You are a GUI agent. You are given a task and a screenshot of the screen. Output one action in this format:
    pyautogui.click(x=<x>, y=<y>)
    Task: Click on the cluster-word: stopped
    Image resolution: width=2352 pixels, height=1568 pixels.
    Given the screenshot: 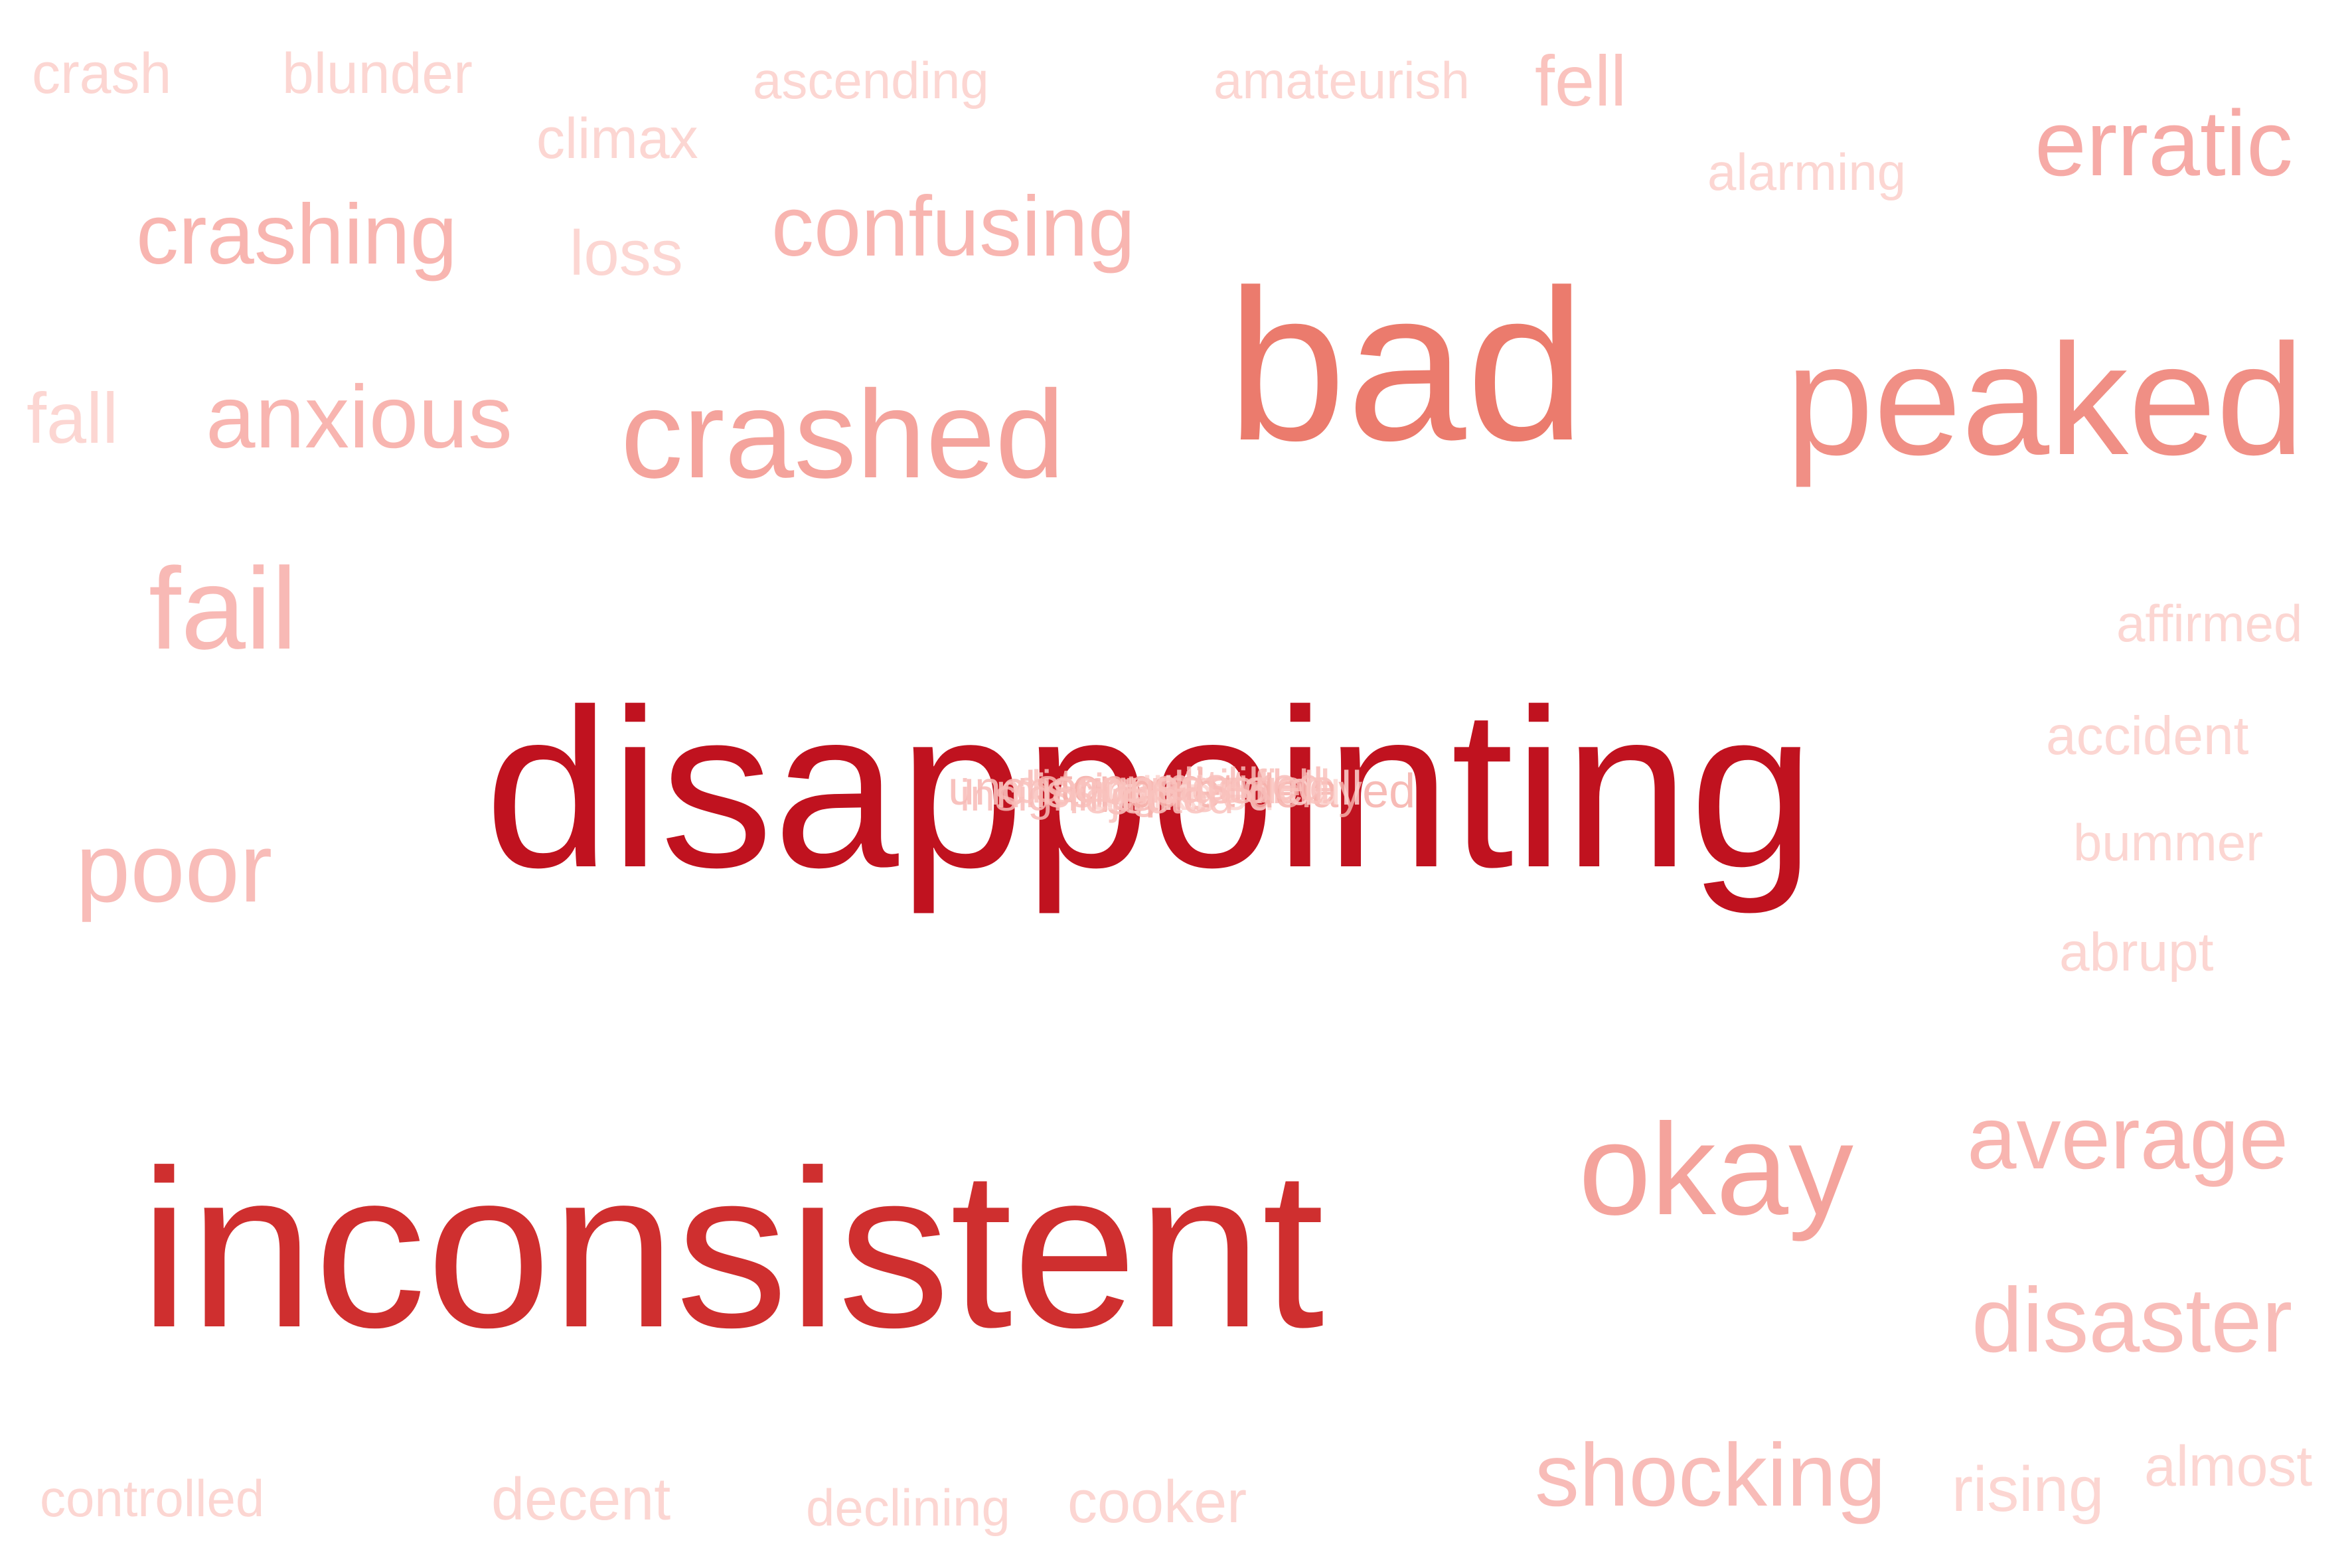 What is the action you would take?
    pyautogui.click(x=1121, y=786)
    